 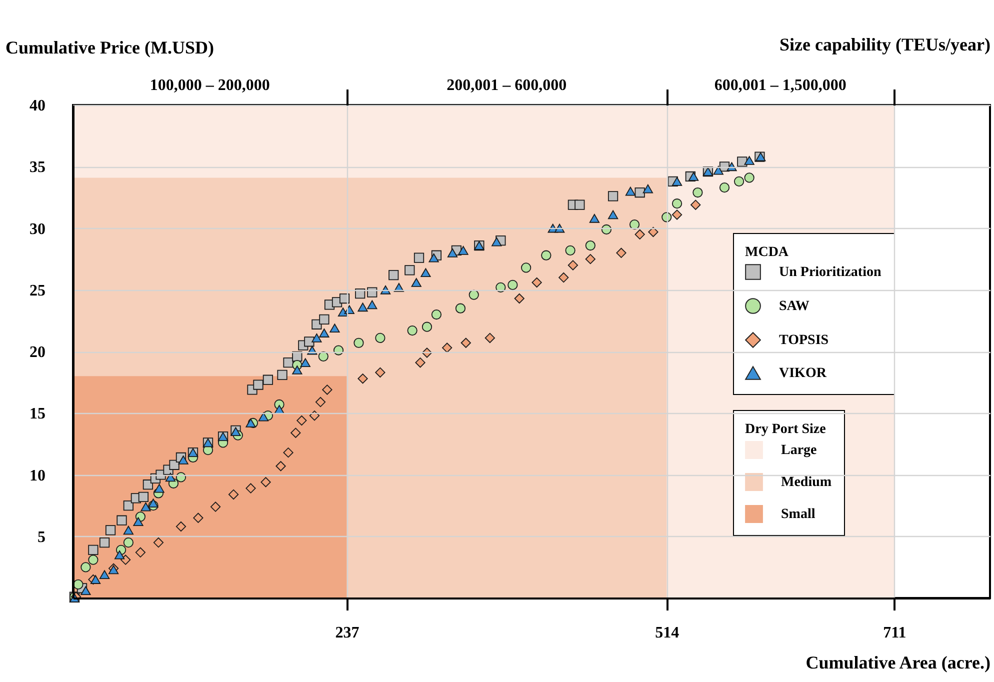 What do you see at coordinates (38, 106) in the screenshot?
I see `y-tick-label: 40` at bounding box center [38, 106].